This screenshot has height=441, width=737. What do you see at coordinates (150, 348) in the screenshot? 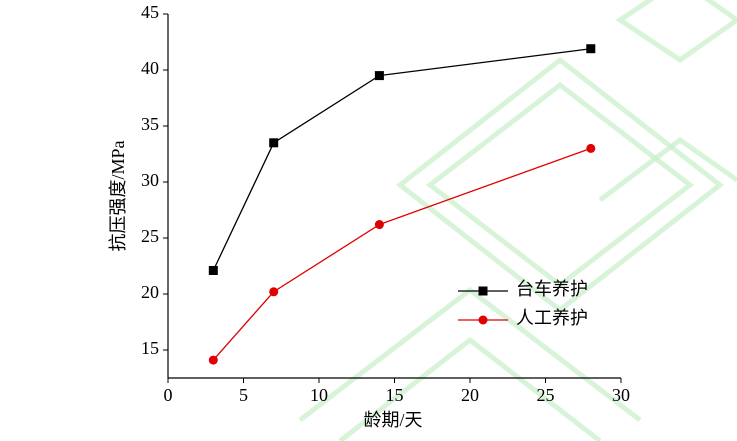
I see `y-tick-label: 15` at bounding box center [150, 348].